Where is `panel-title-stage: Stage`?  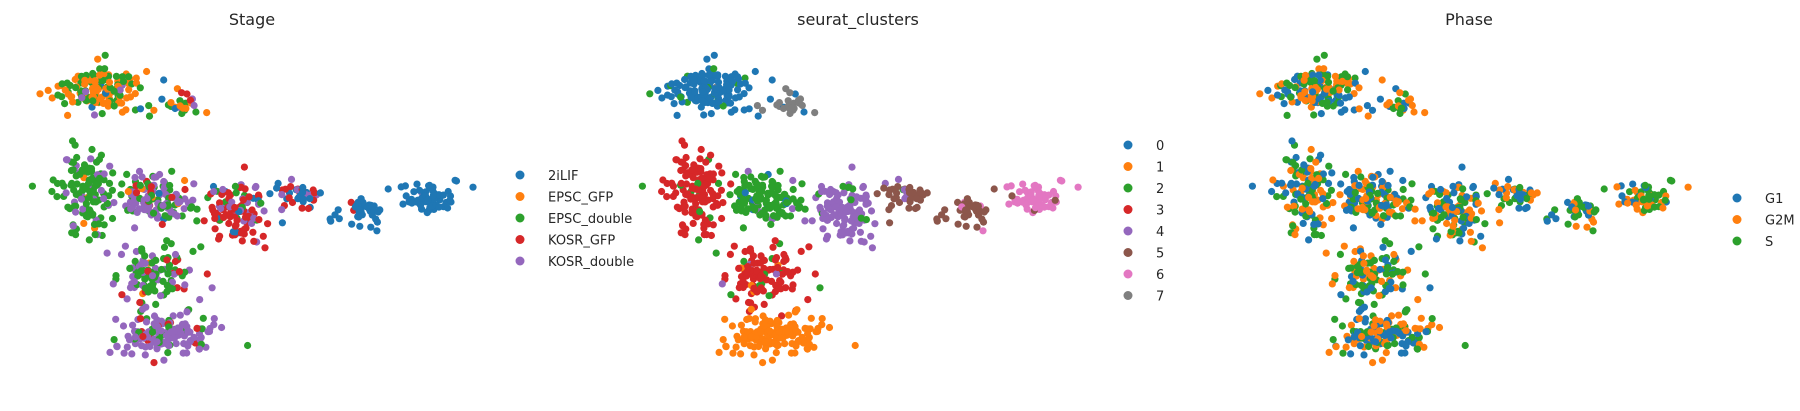
panel-title-stage: Stage is located at coordinates (252, 19).